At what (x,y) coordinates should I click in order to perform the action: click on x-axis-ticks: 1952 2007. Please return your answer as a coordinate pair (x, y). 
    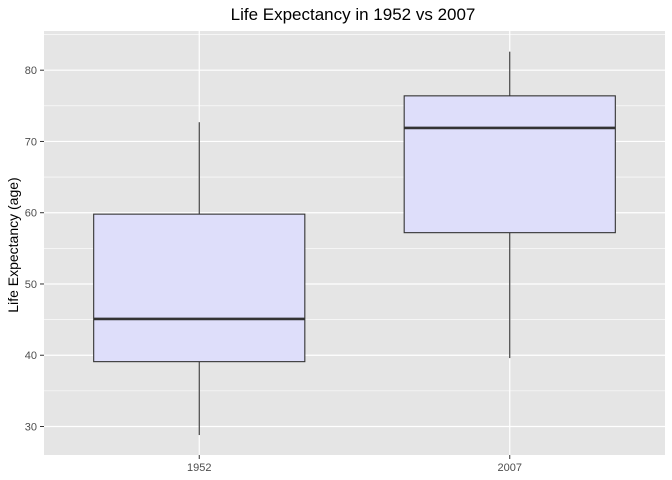
    Looking at the image, I should click on (354, 464).